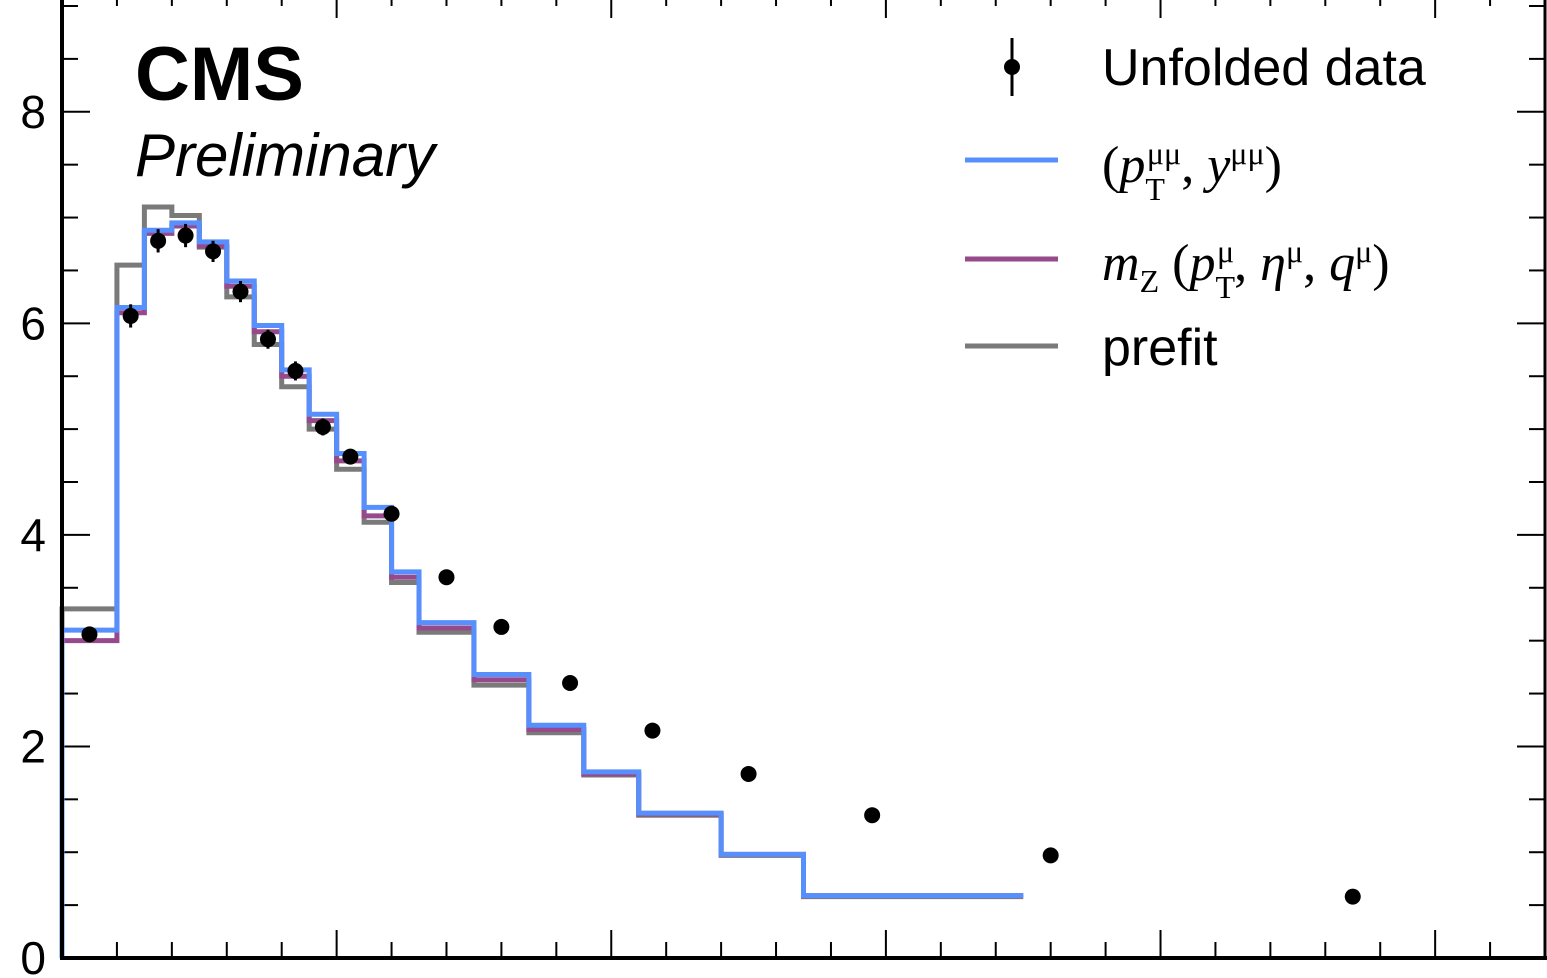 The width and height of the screenshot is (1547, 978). What do you see at coordinates (33, 112) in the screenshot?
I see `y-tick-label: 8` at bounding box center [33, 112].